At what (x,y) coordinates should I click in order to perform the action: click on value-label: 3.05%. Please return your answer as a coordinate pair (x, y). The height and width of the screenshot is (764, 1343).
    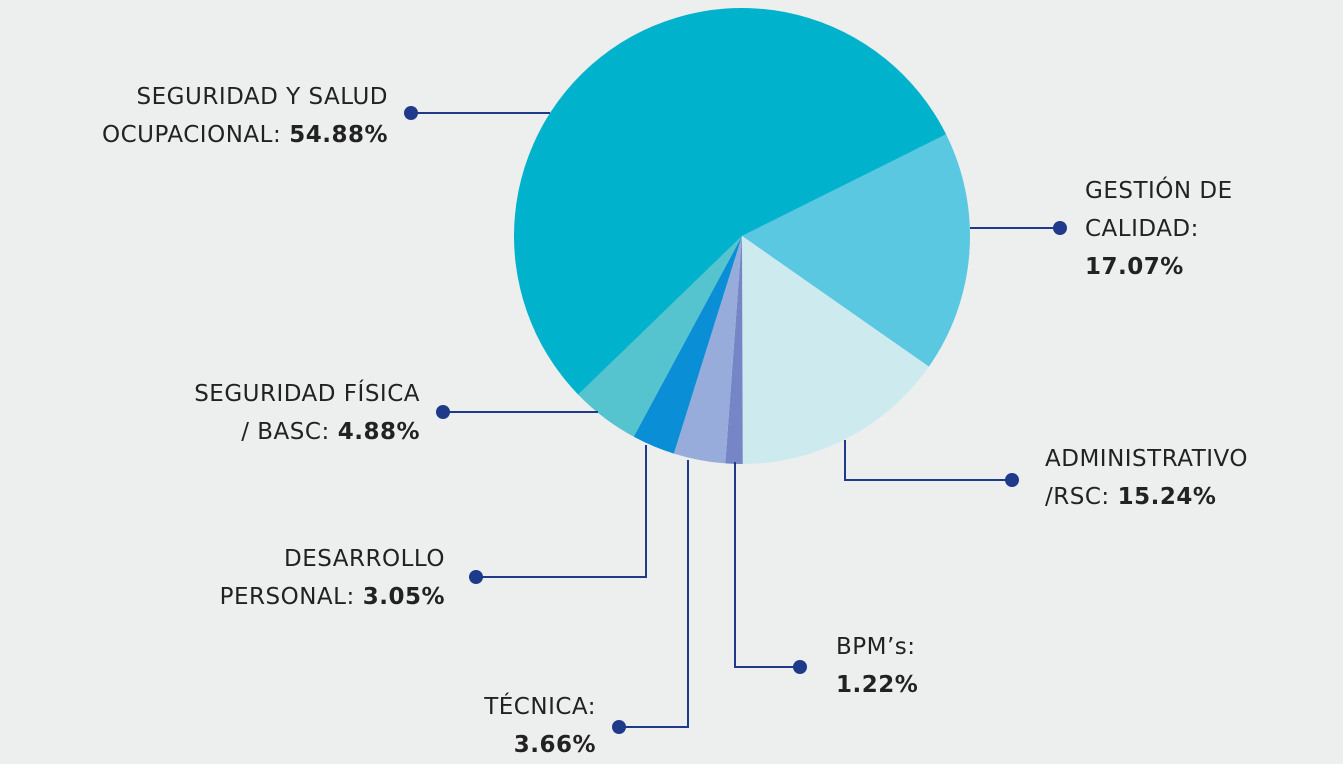
    Looking at the image, I should click on (403, 597).